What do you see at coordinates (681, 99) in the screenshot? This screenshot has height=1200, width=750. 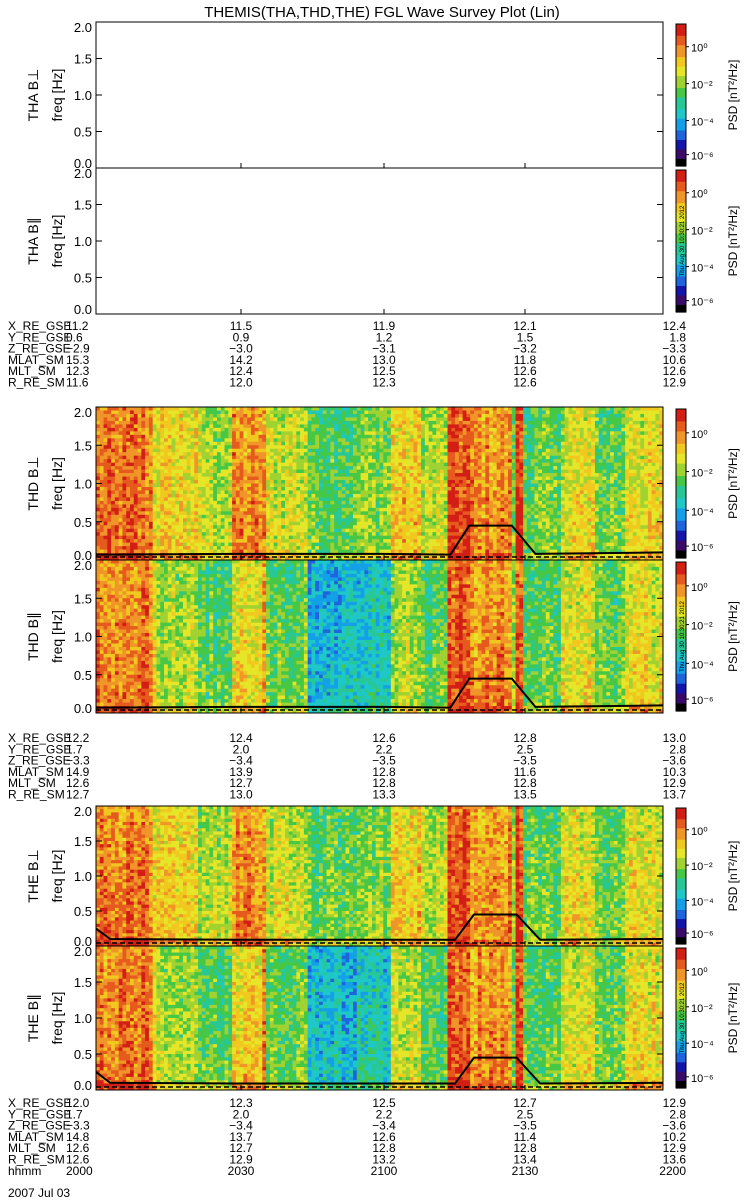 I see `colorbar-segment` at bounding box center [681, 99].